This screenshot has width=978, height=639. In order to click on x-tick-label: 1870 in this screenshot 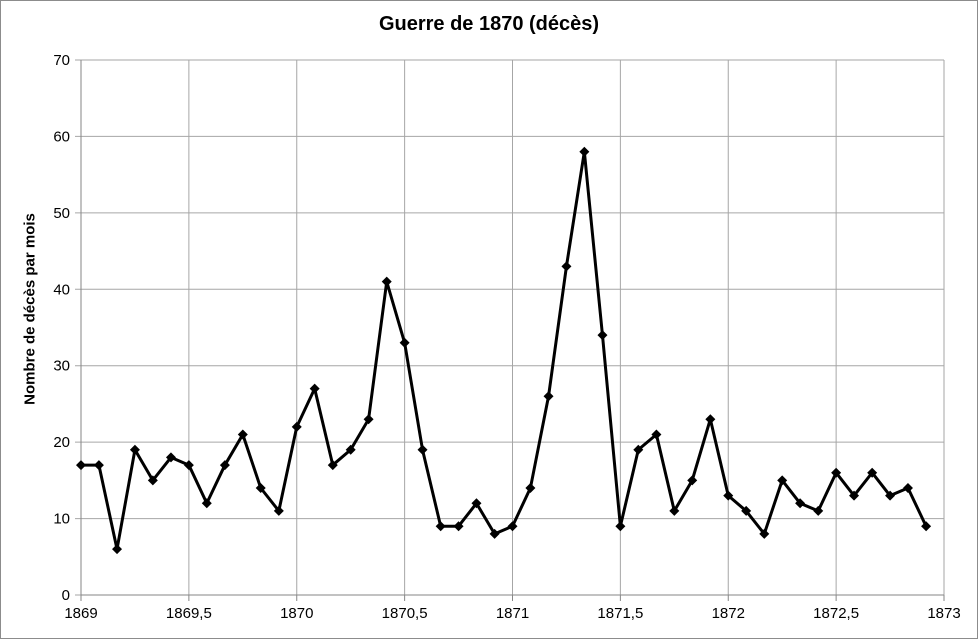, I will do `click(296, 613)`.